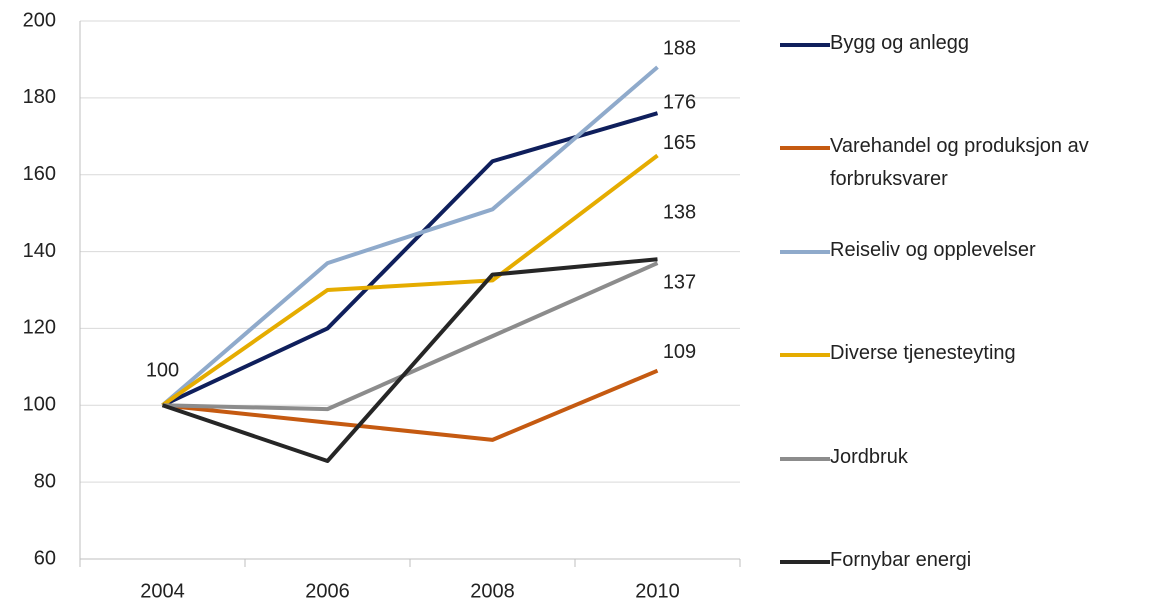 This screenshot has height=603, width=1163. What do you see at coordinates (970, 460) in the screenshot?
I see `legend-item: Jordbruk` at bounding box center [970, 460].